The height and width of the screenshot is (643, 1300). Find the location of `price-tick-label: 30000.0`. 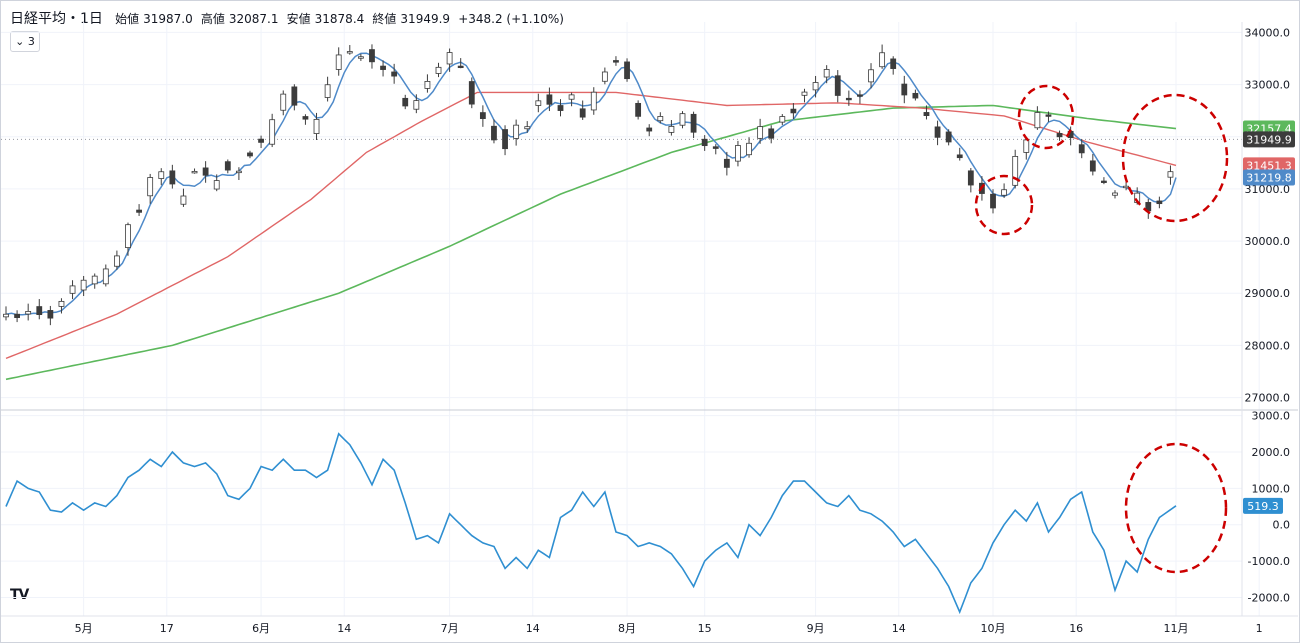

price-tick-label: 30000.0 is located at coordinates (1268, 241).